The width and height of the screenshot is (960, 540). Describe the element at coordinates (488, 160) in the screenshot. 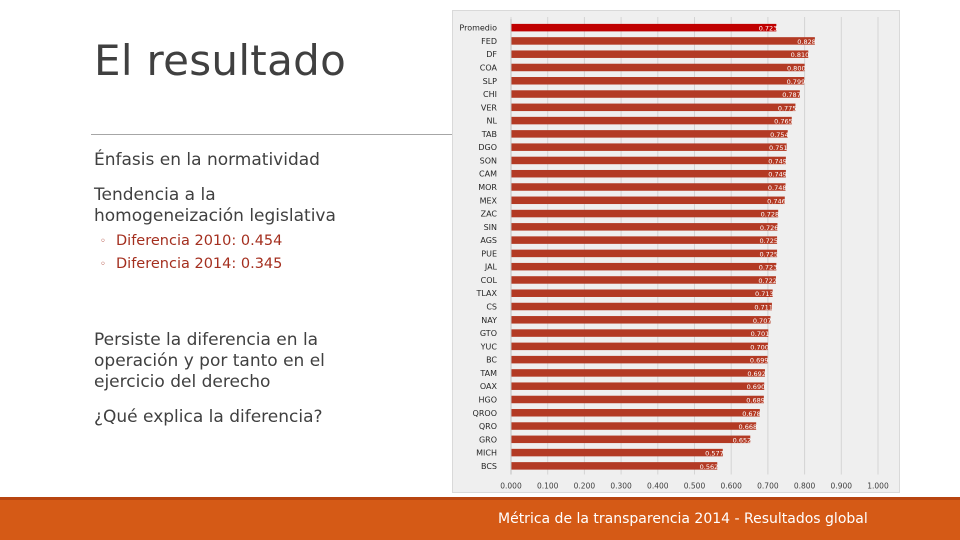

I see `category-label: SON` at that location.